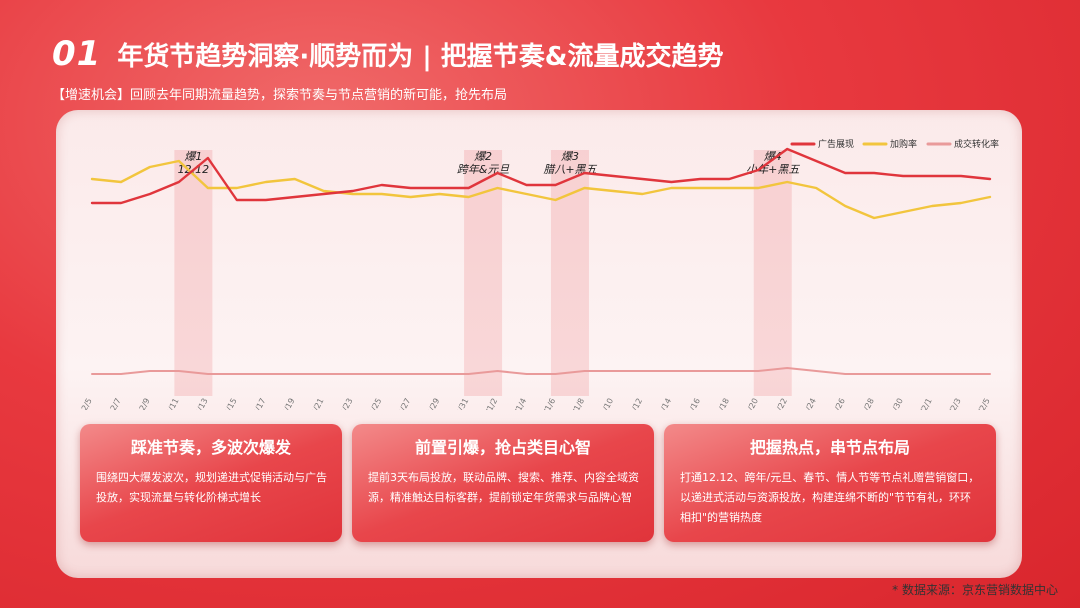 The image size is (1080, 608). I want to click on section-number: 01, so click(77, 54).